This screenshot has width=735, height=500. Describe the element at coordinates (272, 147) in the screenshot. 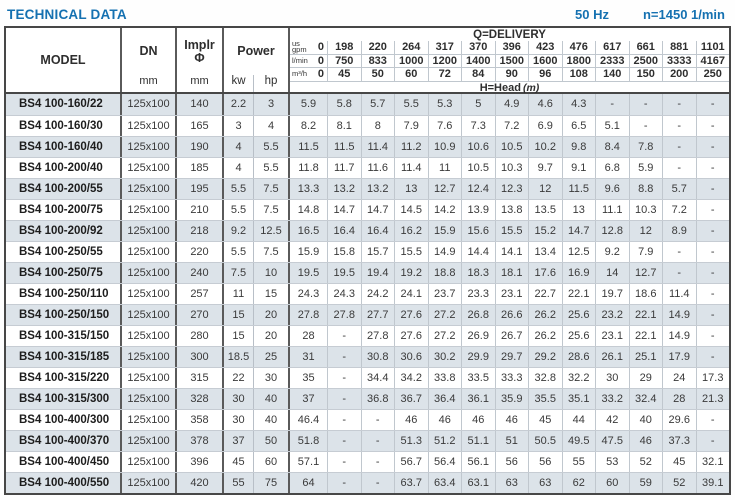

I see `hp-cell: 5.5` at that location.